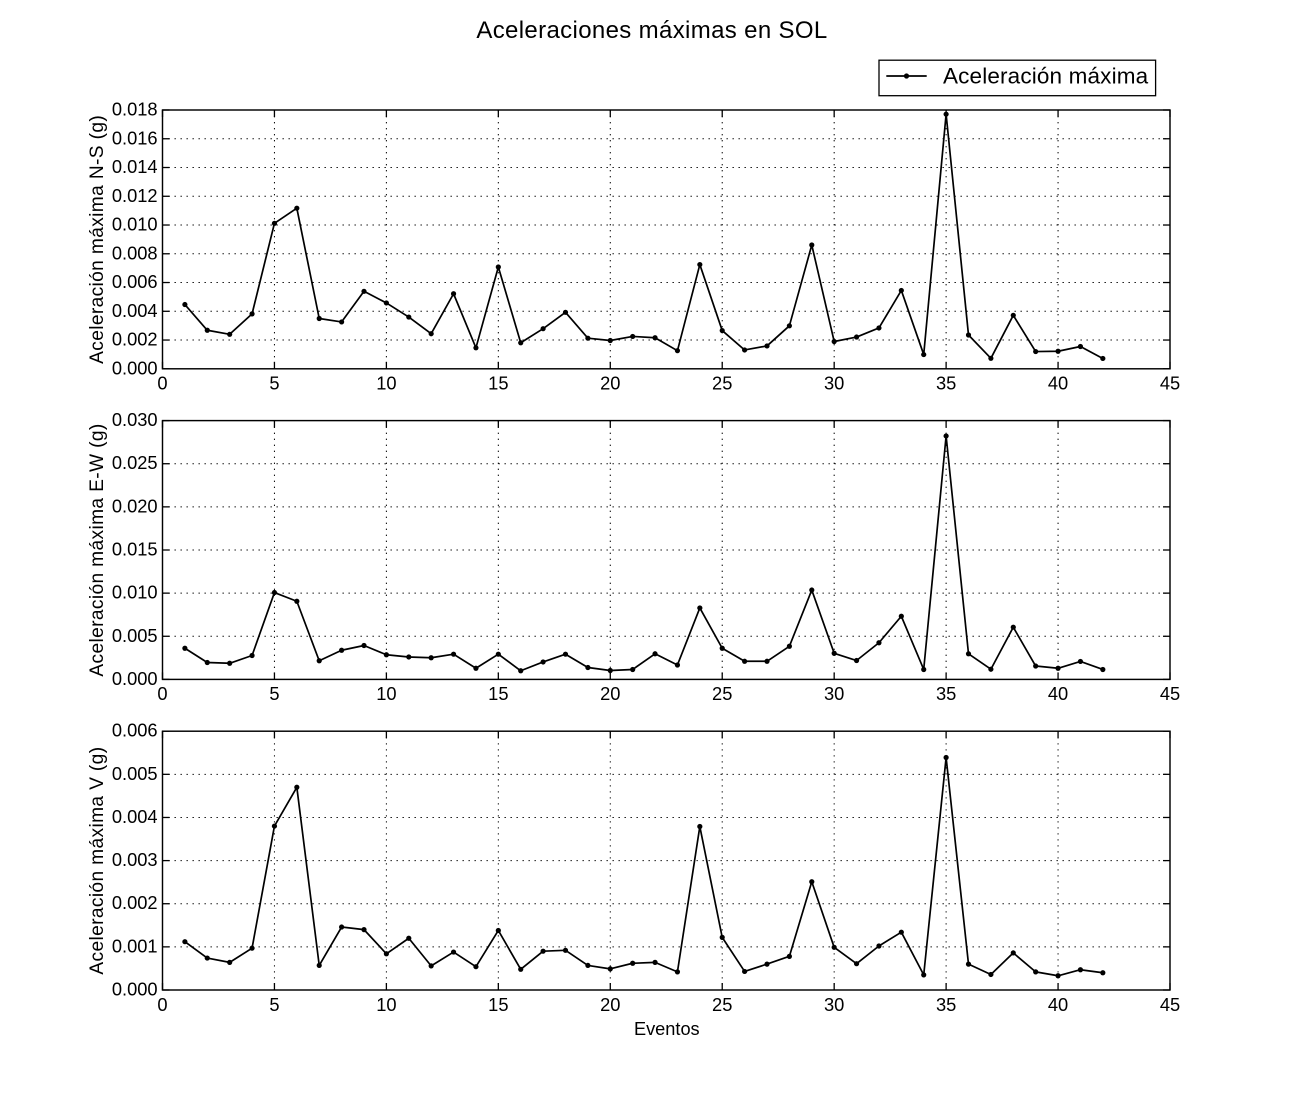 The width and height of the screenshot is (1300, 1100). Describe the element at coordinates (97, 549) in the screenshot. I see `svg-text: Aceleración máxima E-W (g)` at that location.